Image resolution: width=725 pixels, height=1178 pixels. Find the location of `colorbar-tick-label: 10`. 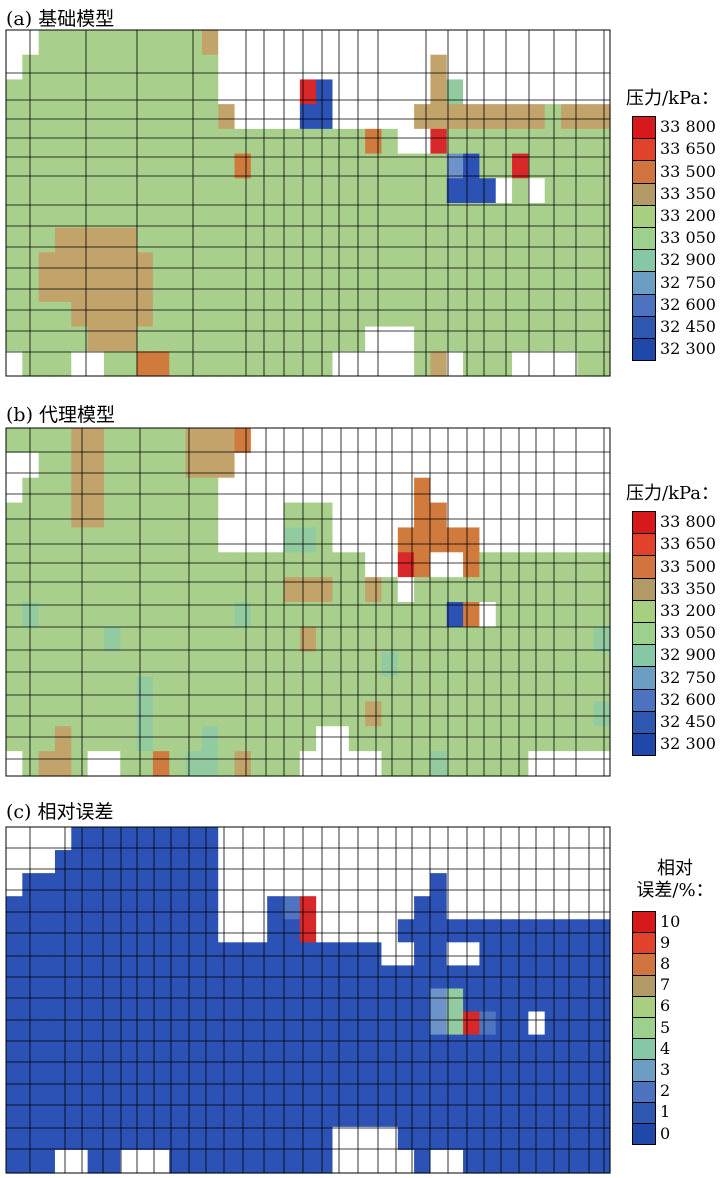

colorbar-tick-label: 10 is located at coordinates (670, 921).